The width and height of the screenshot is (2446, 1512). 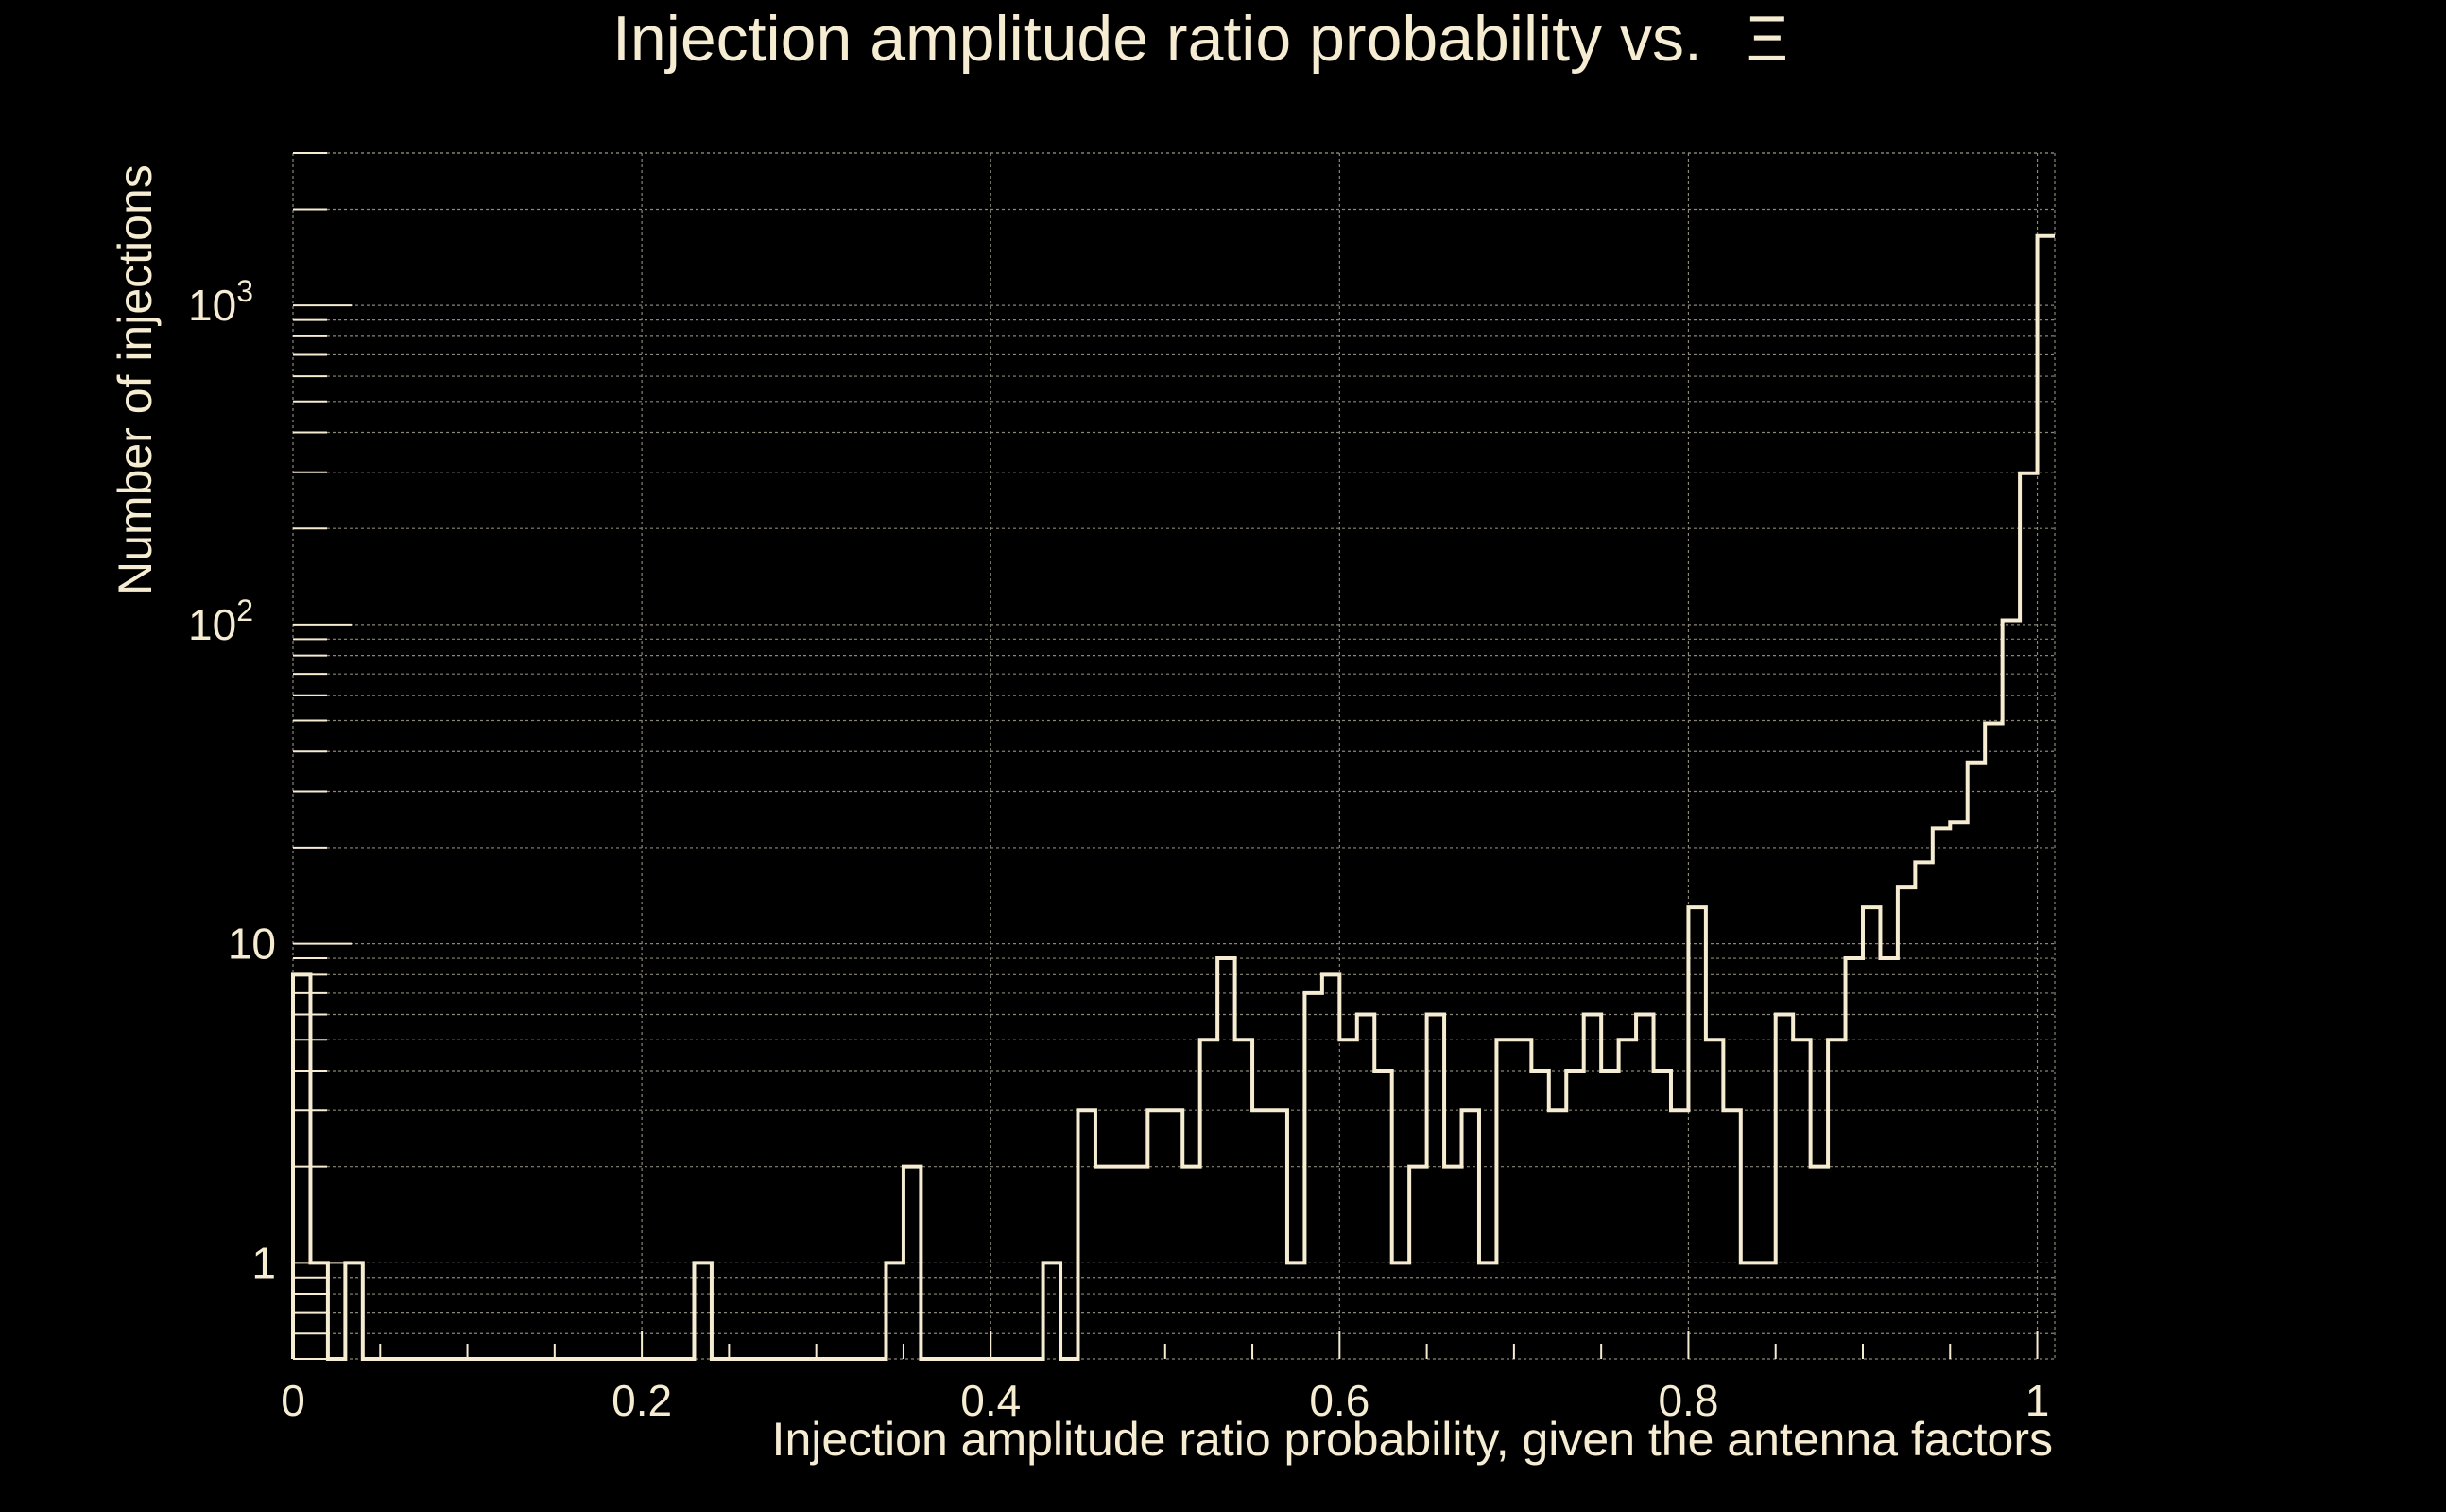 What do you see at coordinates (1768, 39) in the screenshot?
I see `chart-title-symbol: Ξ` at bounding box center [1768, 39].